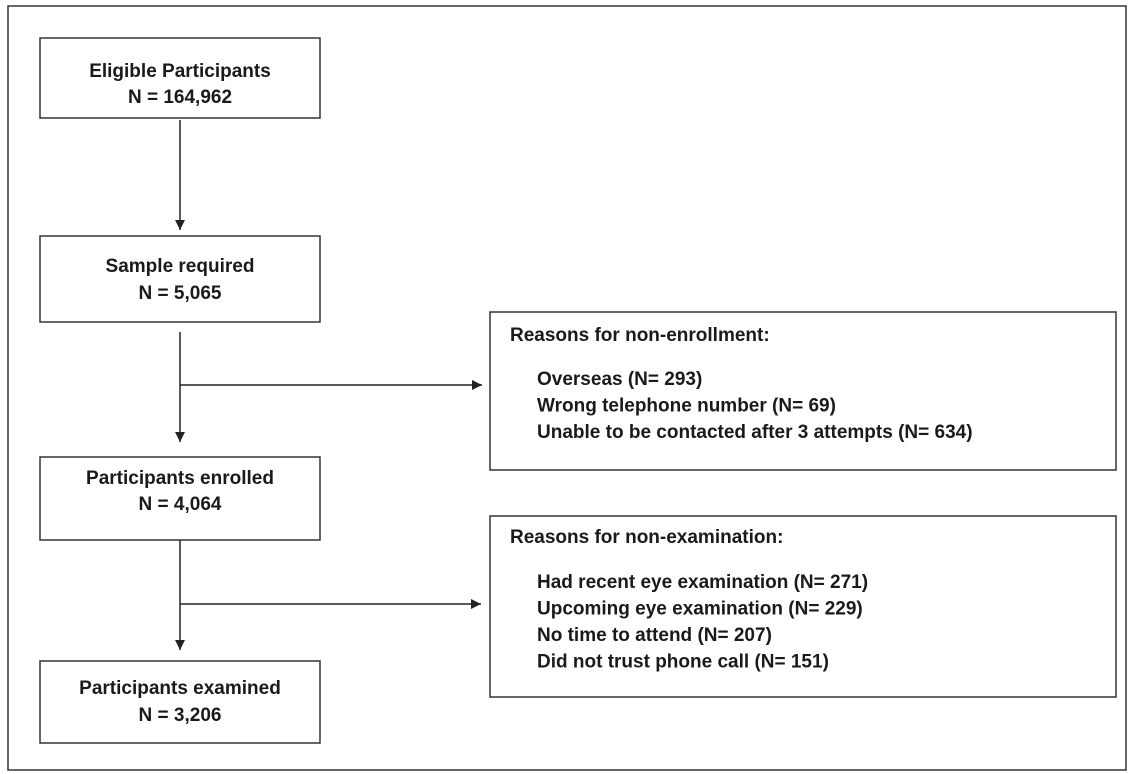 This screenshot has height=774, width=1130. Describe the element at coordinates (180, 478) in the screenshot. I see `node-label: Participants enrolled` at that location.